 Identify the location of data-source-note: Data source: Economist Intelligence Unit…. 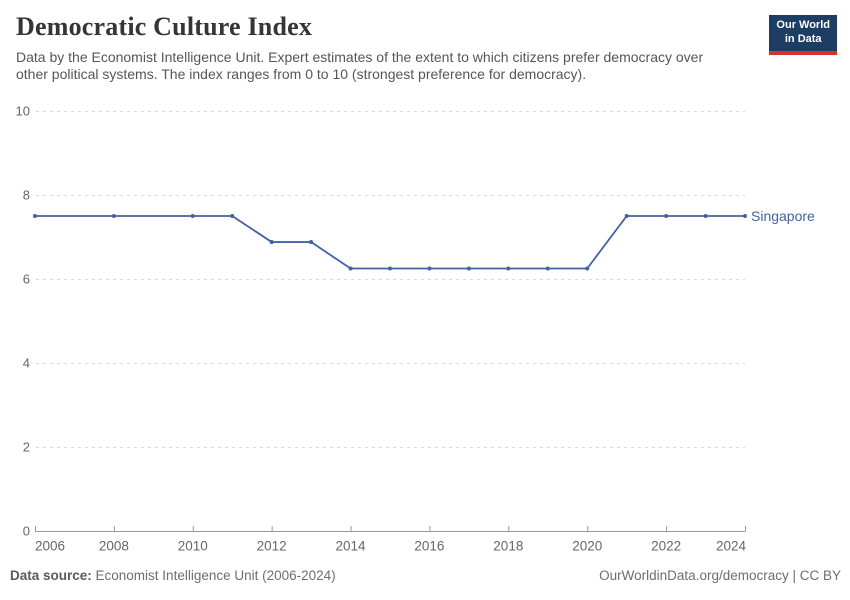
(173, 575).